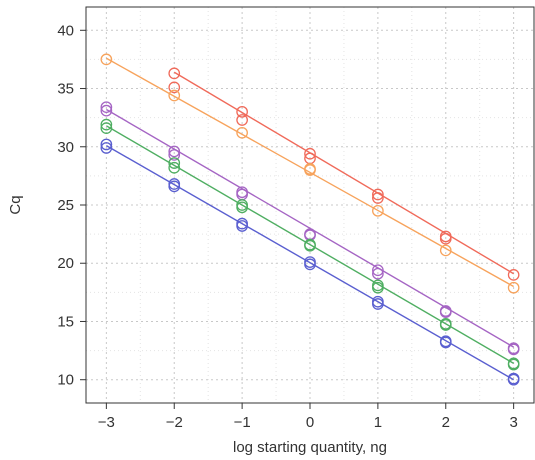 This screenshot has width=535, height=460. I want to click on x-tick-label: 2, so click(446, 422).